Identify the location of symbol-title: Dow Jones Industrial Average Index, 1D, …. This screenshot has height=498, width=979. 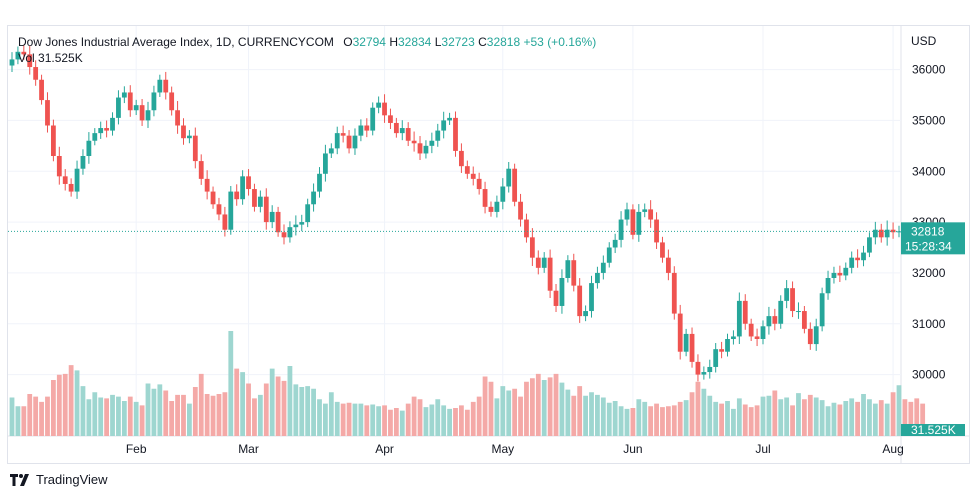
(176, 42).